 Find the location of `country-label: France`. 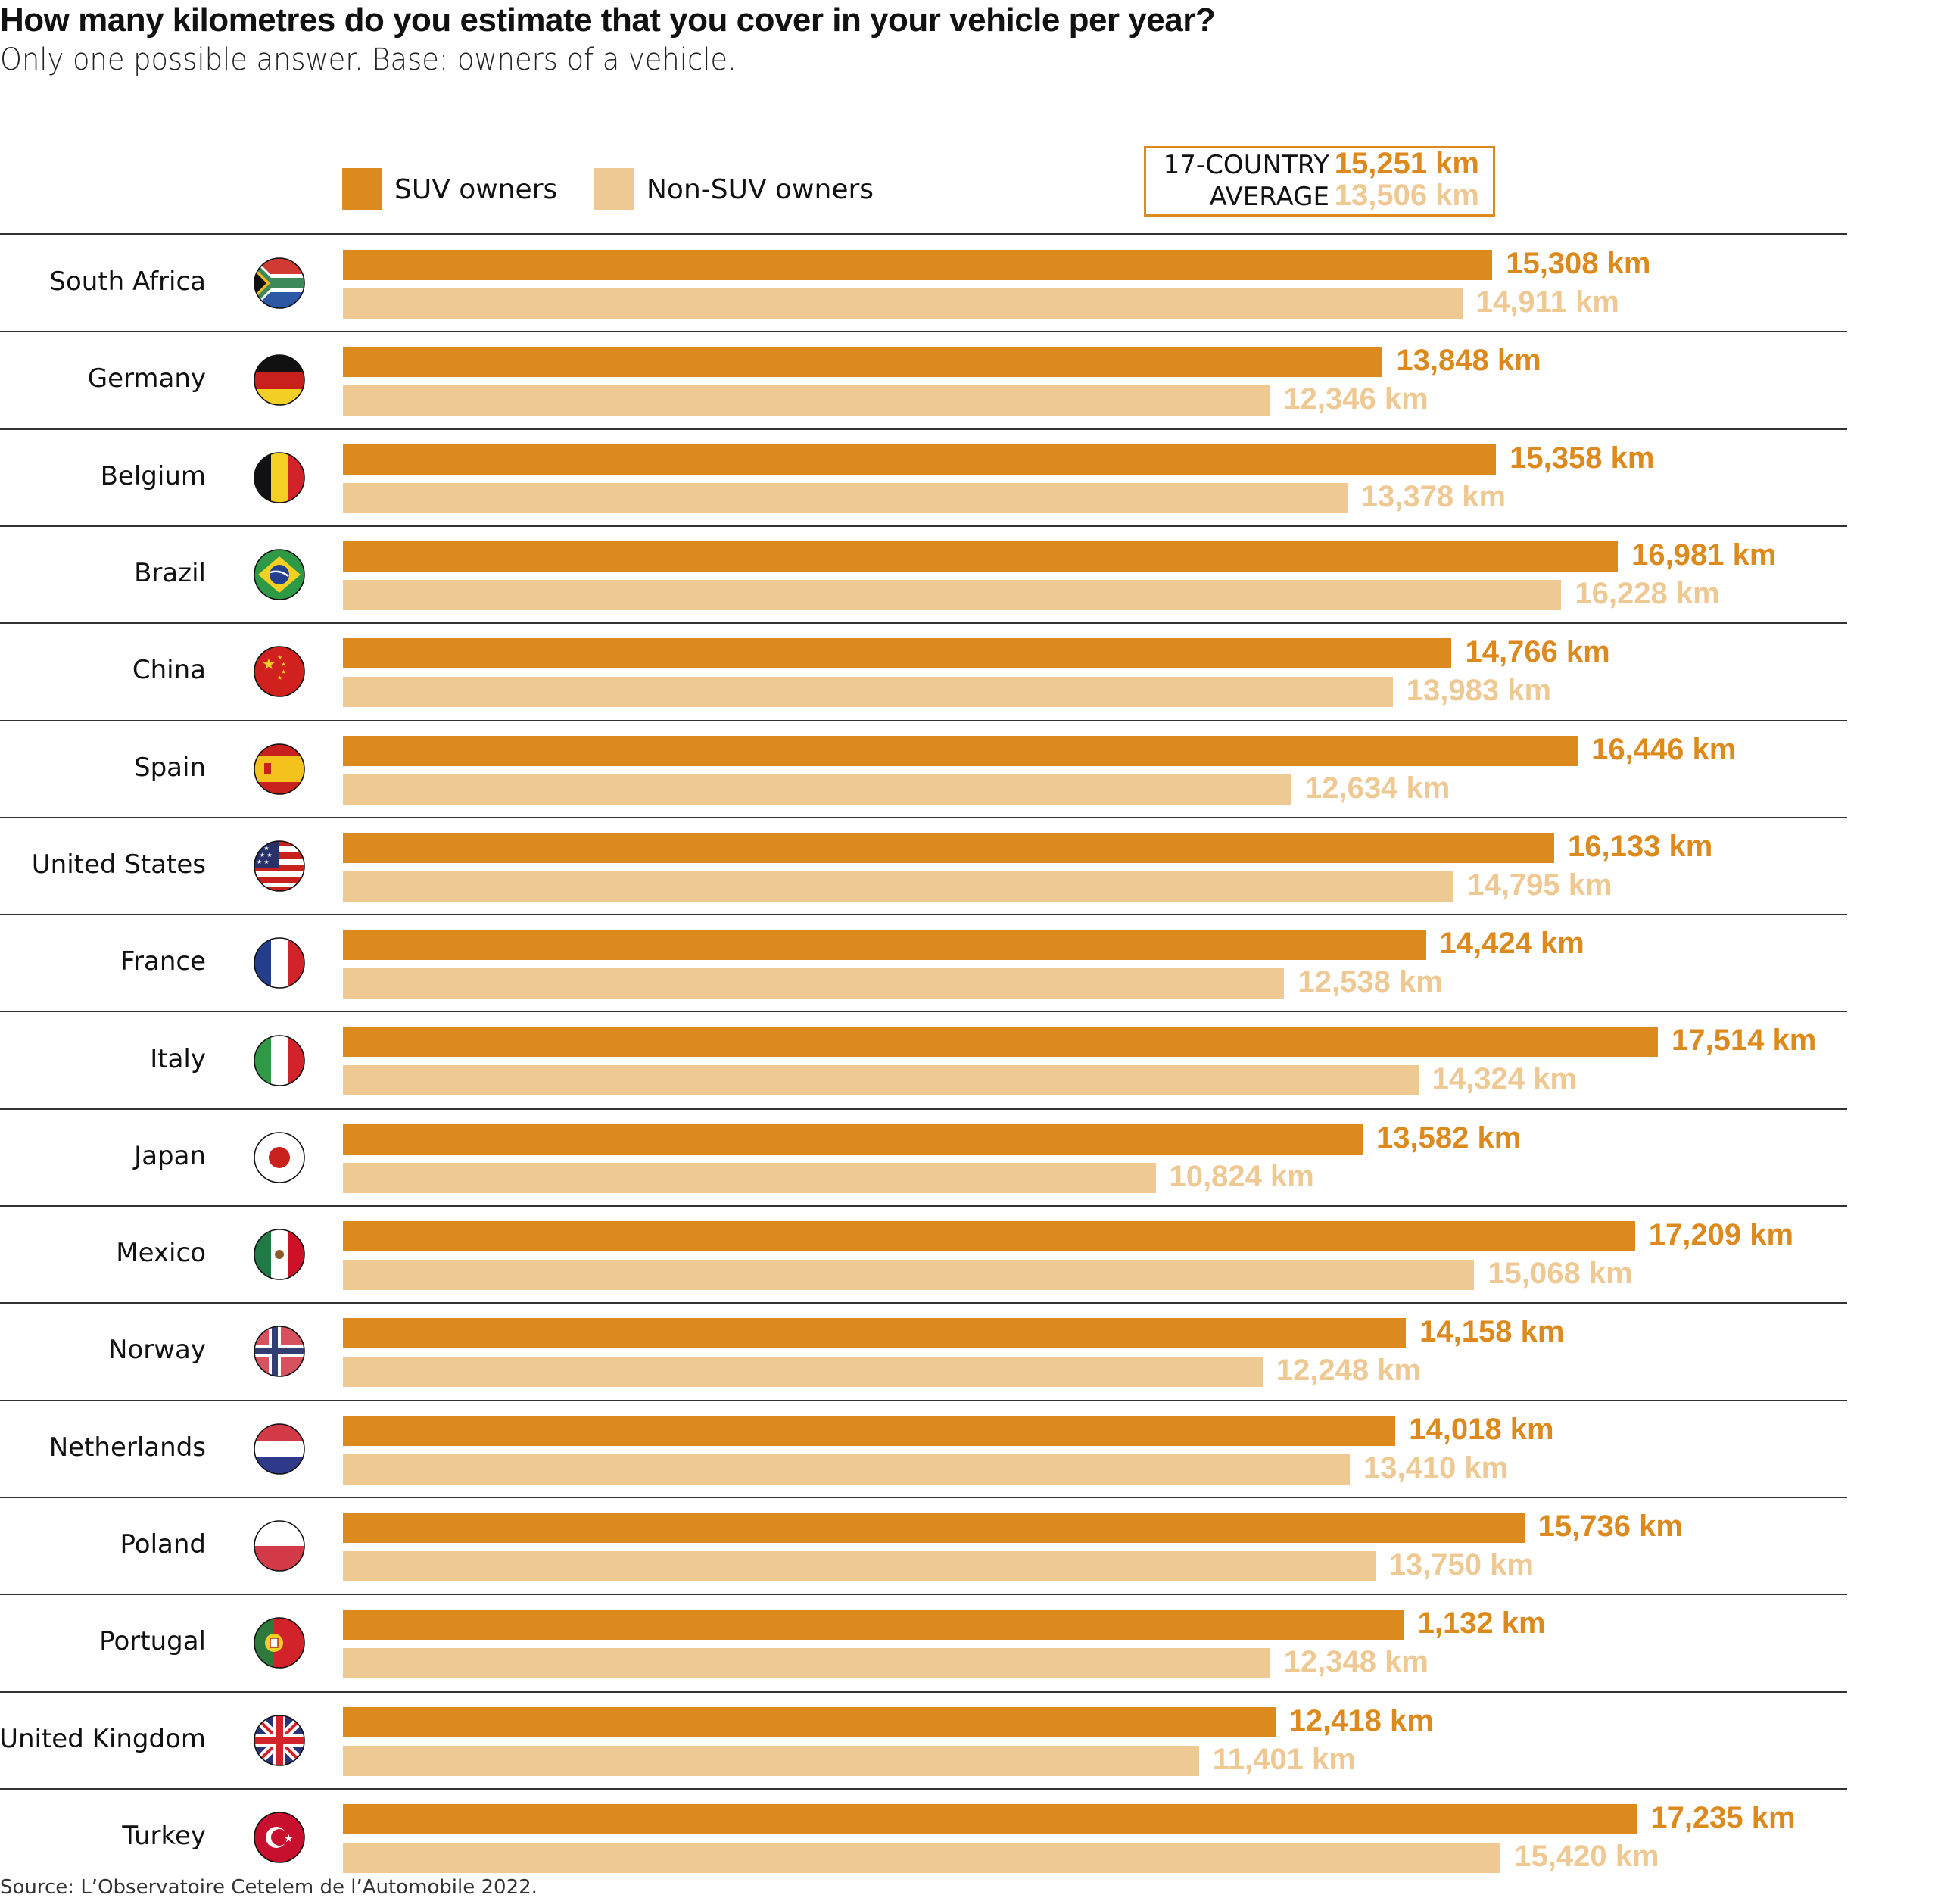

country-label: France is located at coordinates (163, 961).